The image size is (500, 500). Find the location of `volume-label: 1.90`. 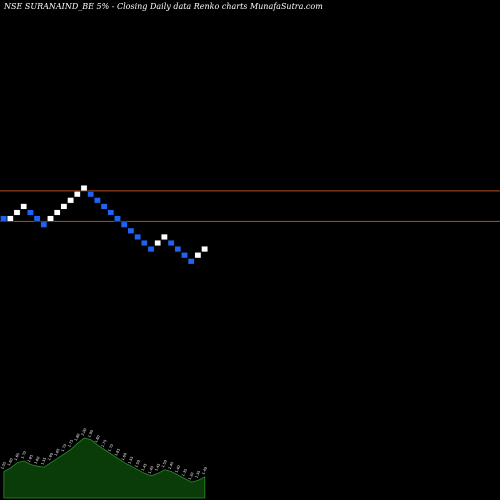

volume-label: 1.90 is located at coordinates (90, 433).